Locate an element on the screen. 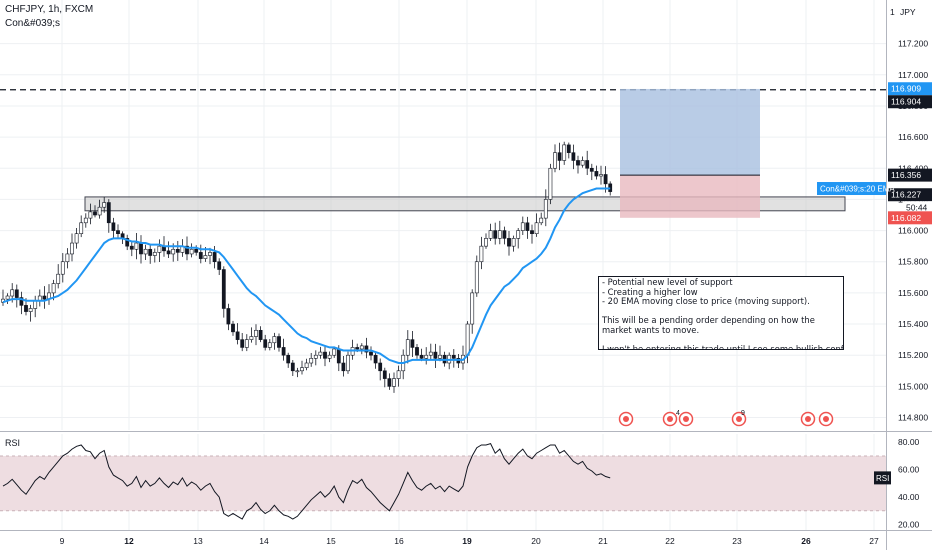 This screenshot has width=932, height=550. target-price-tag: 116.909 is located at coordinates (906, 89).